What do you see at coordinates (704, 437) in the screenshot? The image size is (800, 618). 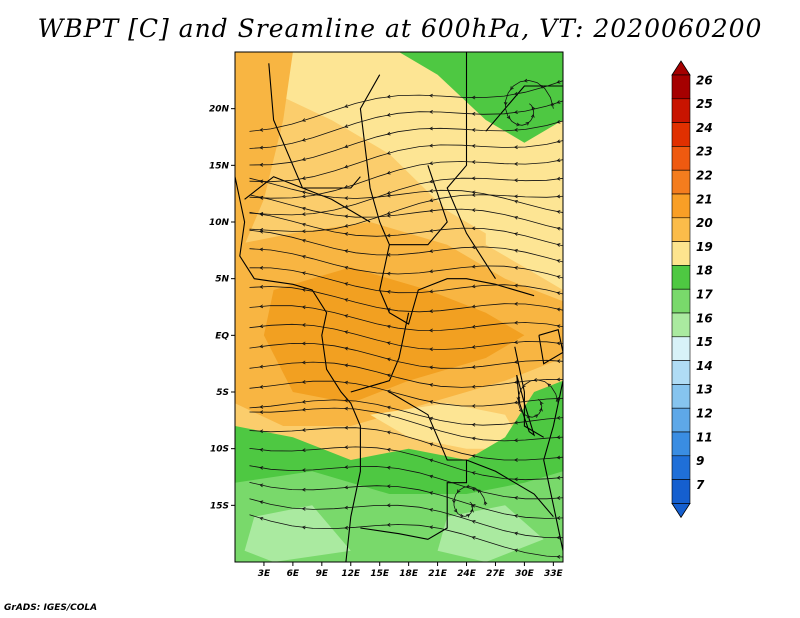 I see `colorbar-label: 11` at bounding box center [704, 437].